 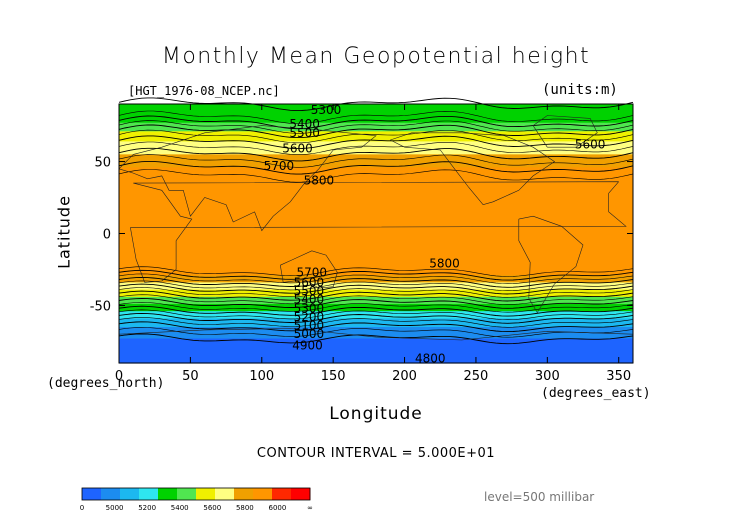 What do you see at coordinates (115, 508) in the screenshot?
I see `colorbar-tick-label: 5000` at bounding box center [115, 508].